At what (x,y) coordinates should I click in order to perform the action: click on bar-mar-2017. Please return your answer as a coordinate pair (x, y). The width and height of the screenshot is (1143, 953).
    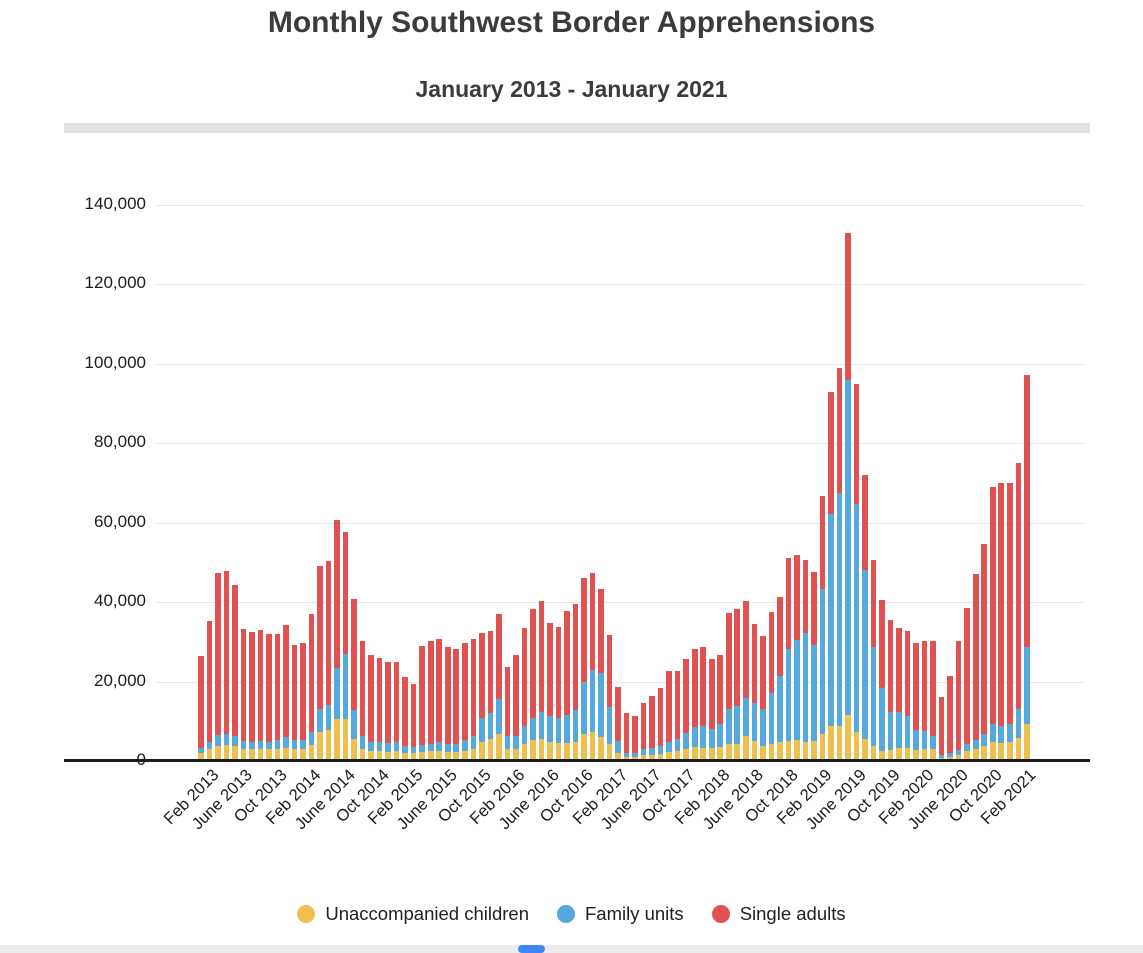
    Looking at the image, I should click on (626, 736).